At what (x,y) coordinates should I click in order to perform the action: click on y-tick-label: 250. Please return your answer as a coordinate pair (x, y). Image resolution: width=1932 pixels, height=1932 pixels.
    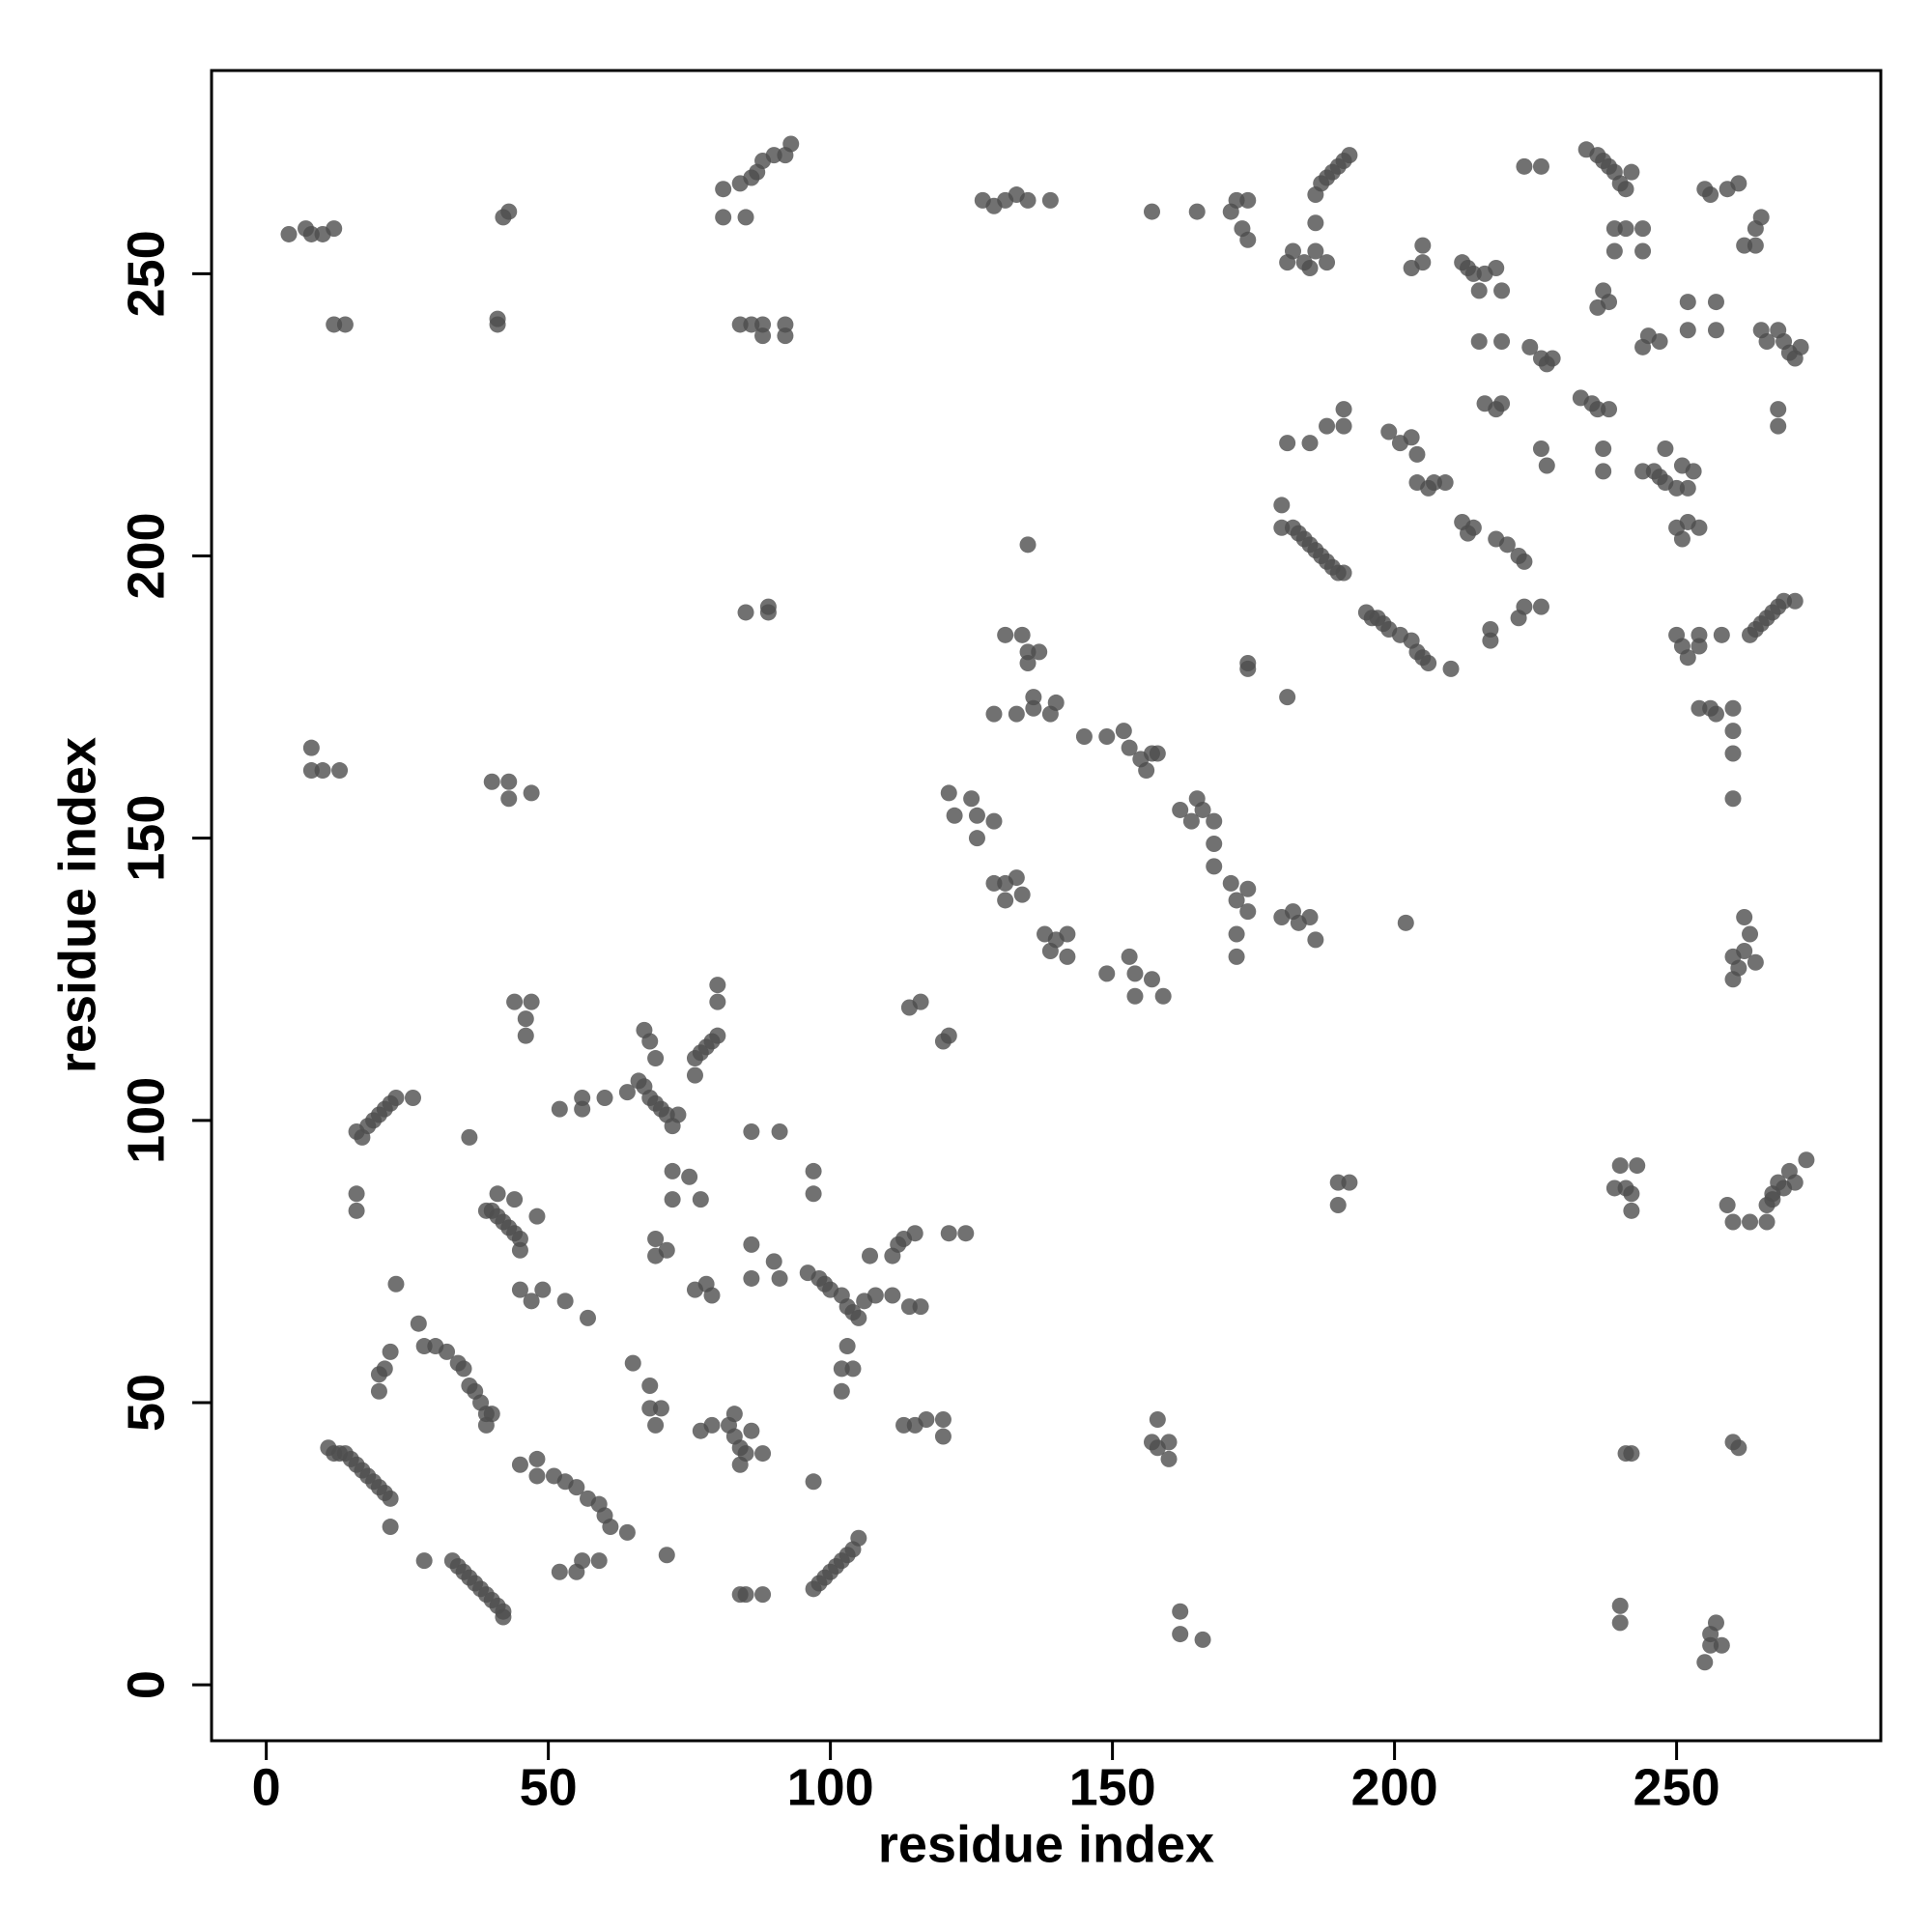
    Looking at the image, I should click on (146, 273).